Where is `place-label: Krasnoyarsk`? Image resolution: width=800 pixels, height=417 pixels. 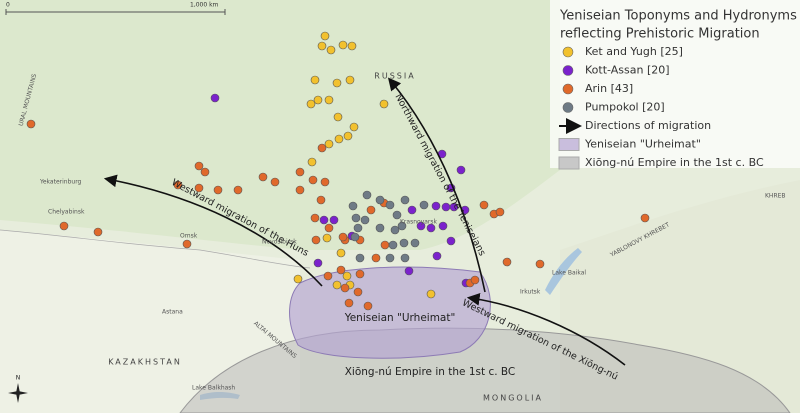
place-label: Krasnoyarsk is located at coordinates (418, 222).